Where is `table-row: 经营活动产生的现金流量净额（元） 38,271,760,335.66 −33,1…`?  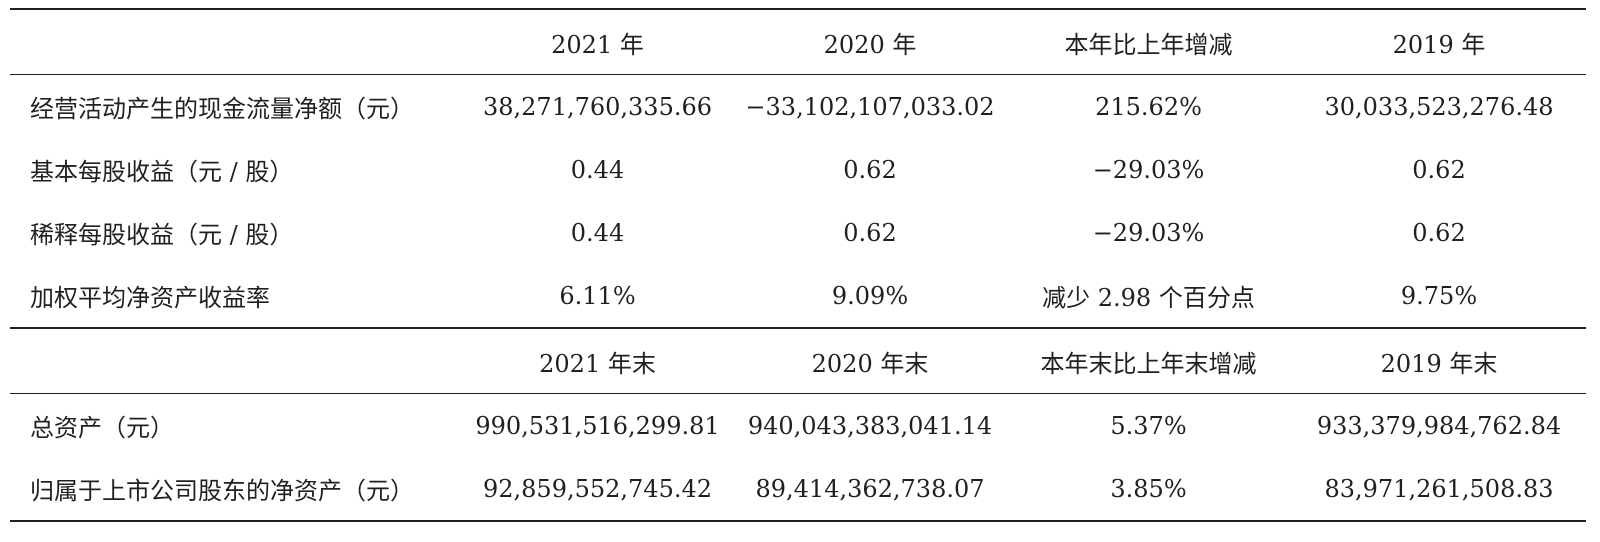 table-row: 经营活动产生的现金流量净额（元） 38,271,760,335.66 −33,1… is located at coordinates (798, 107).